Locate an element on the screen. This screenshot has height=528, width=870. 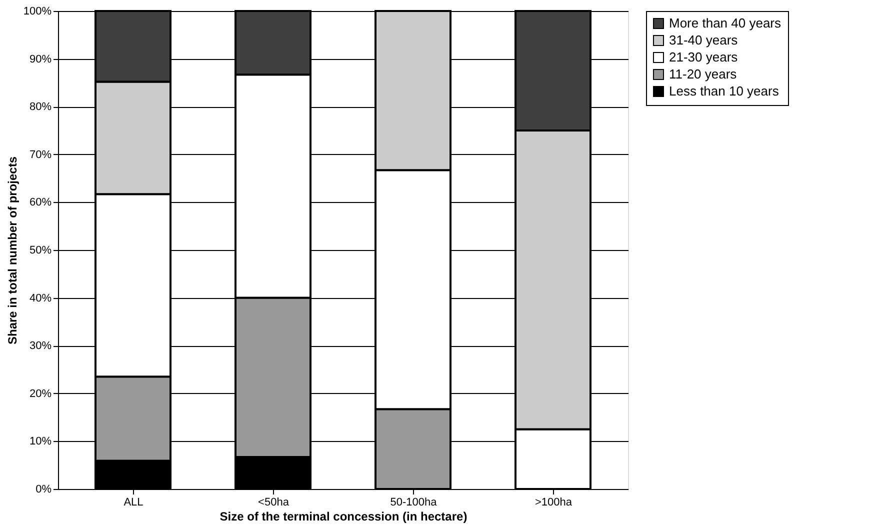
legend-label: 31-40 years is located at coordinates (703, 40).